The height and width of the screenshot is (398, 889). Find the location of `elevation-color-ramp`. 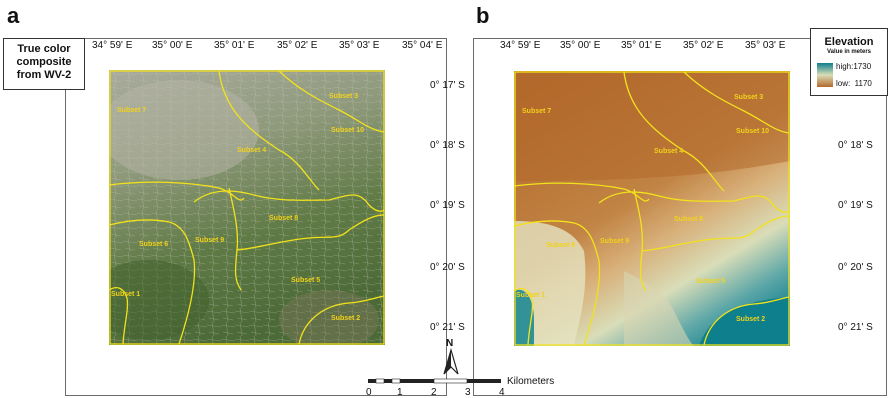

elevation-color-ramp is located at coordinates (825, 75).